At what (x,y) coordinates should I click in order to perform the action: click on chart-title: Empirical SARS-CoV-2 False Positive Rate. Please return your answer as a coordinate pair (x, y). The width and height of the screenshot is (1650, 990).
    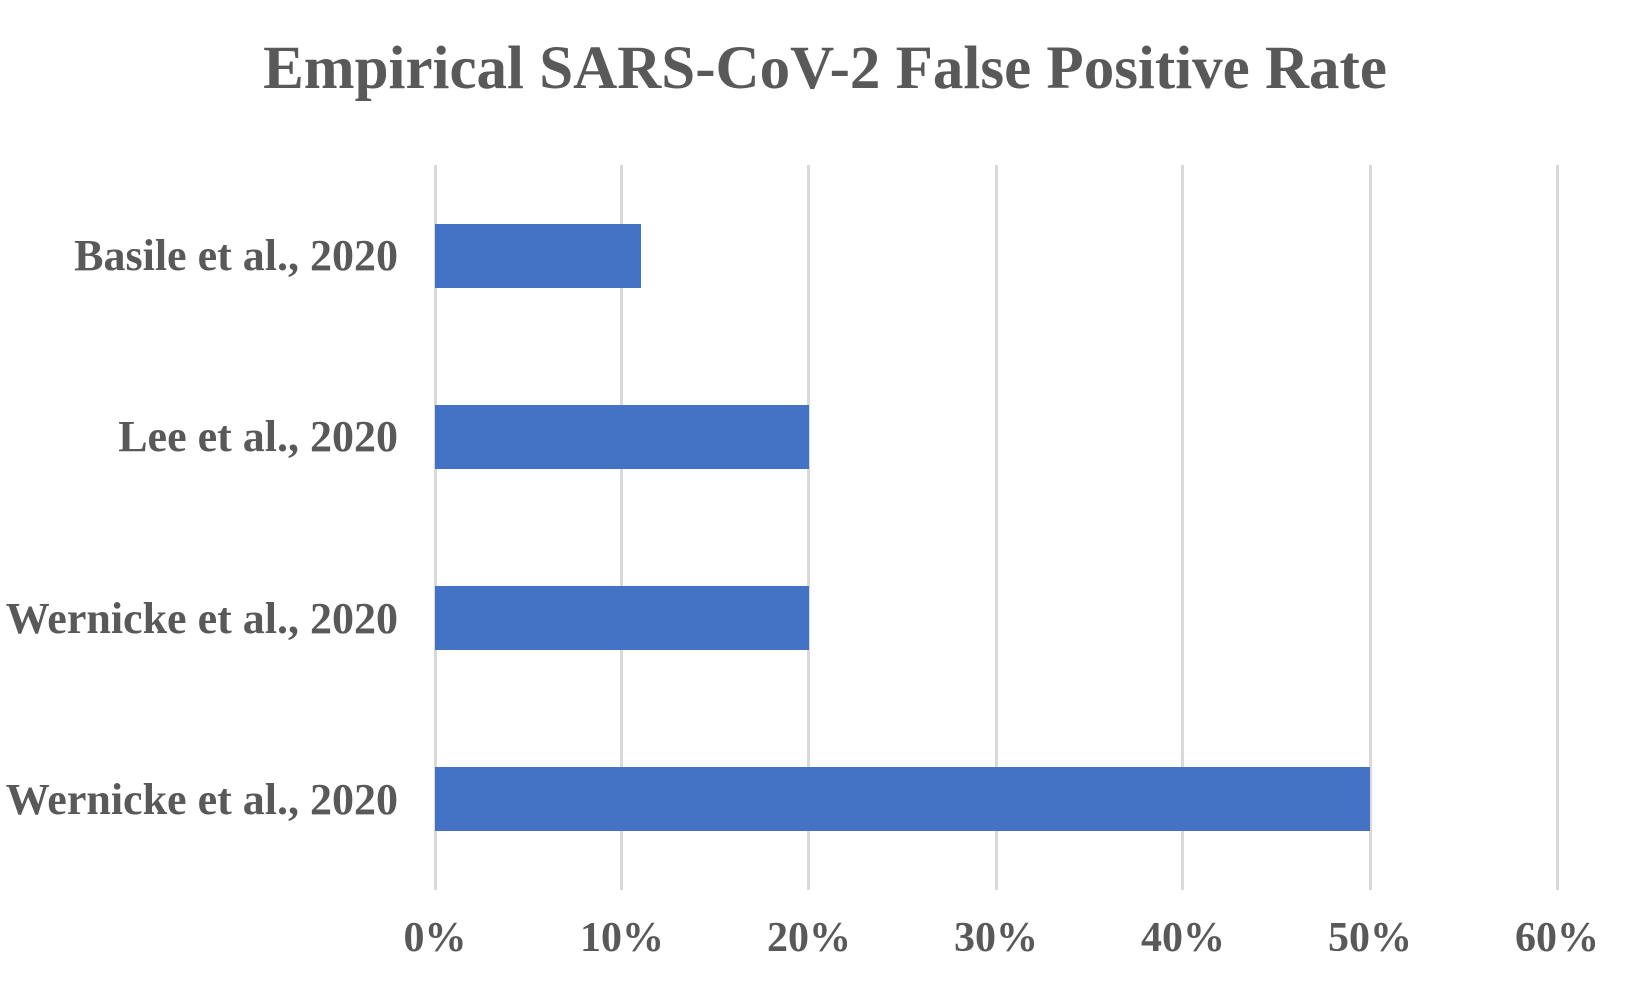
    Looking at the image, I should click on (825, 68).